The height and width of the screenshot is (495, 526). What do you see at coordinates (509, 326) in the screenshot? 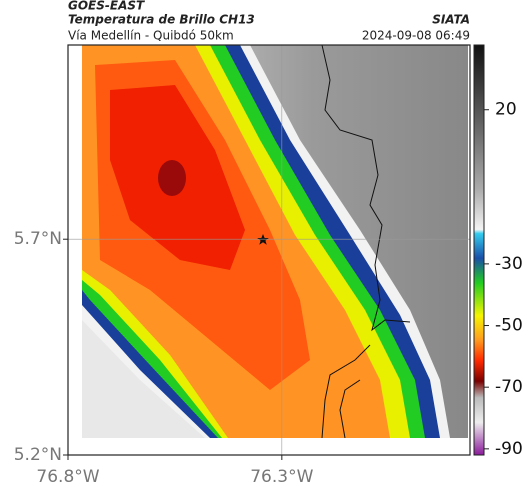
I see `colorbar-tick-label: -50` at bounding box center [509, 326].